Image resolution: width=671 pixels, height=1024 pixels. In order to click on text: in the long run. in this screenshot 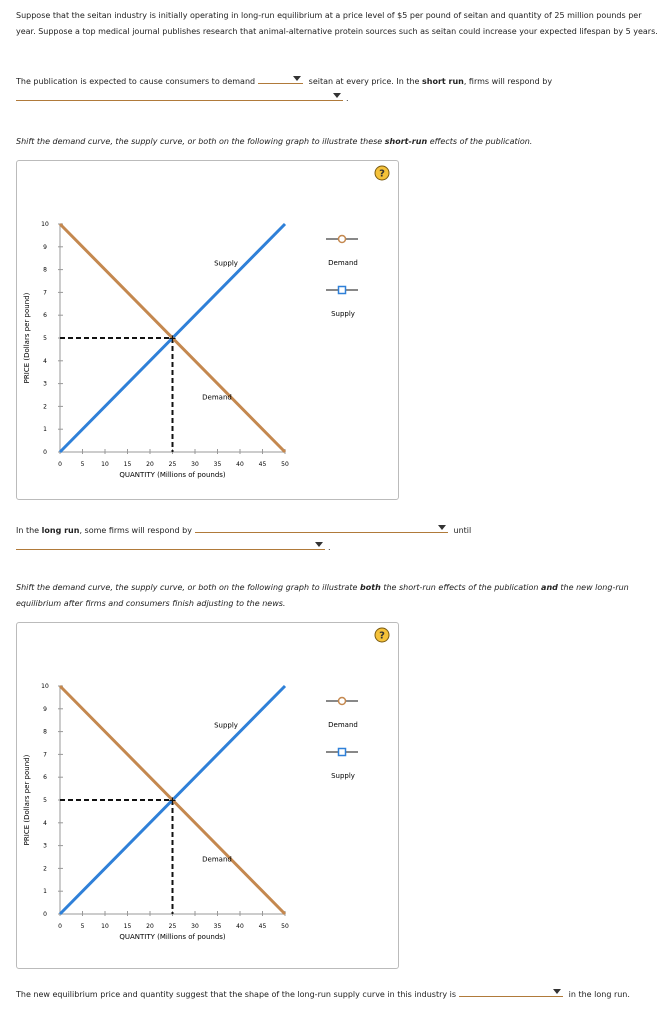, I will do `click(599, 994)`.